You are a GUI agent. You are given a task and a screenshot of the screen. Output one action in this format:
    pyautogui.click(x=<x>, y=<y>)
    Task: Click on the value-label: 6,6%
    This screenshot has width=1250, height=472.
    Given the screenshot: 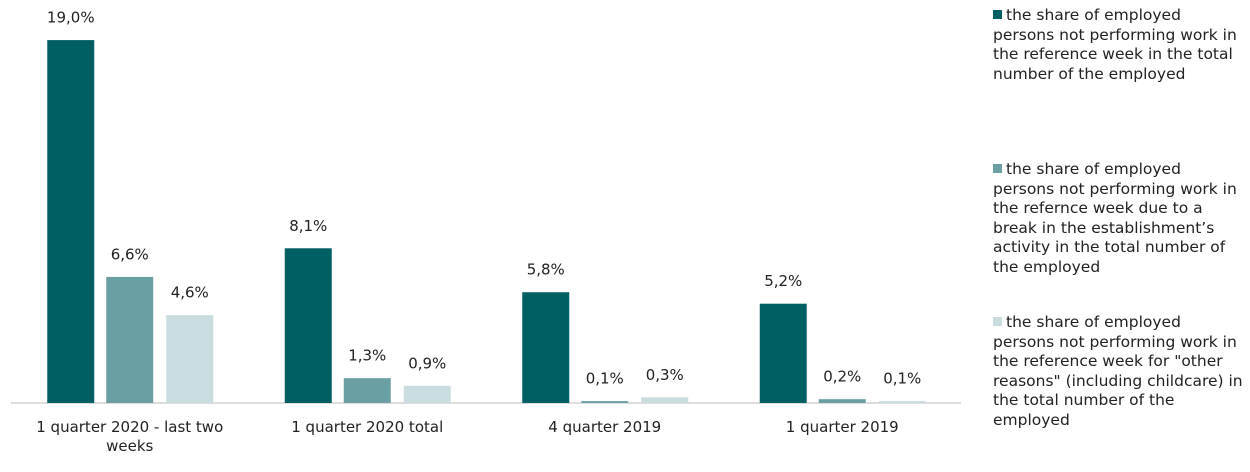 What is the action you would take?
    pyautogui.click(x=130, y=254)
    